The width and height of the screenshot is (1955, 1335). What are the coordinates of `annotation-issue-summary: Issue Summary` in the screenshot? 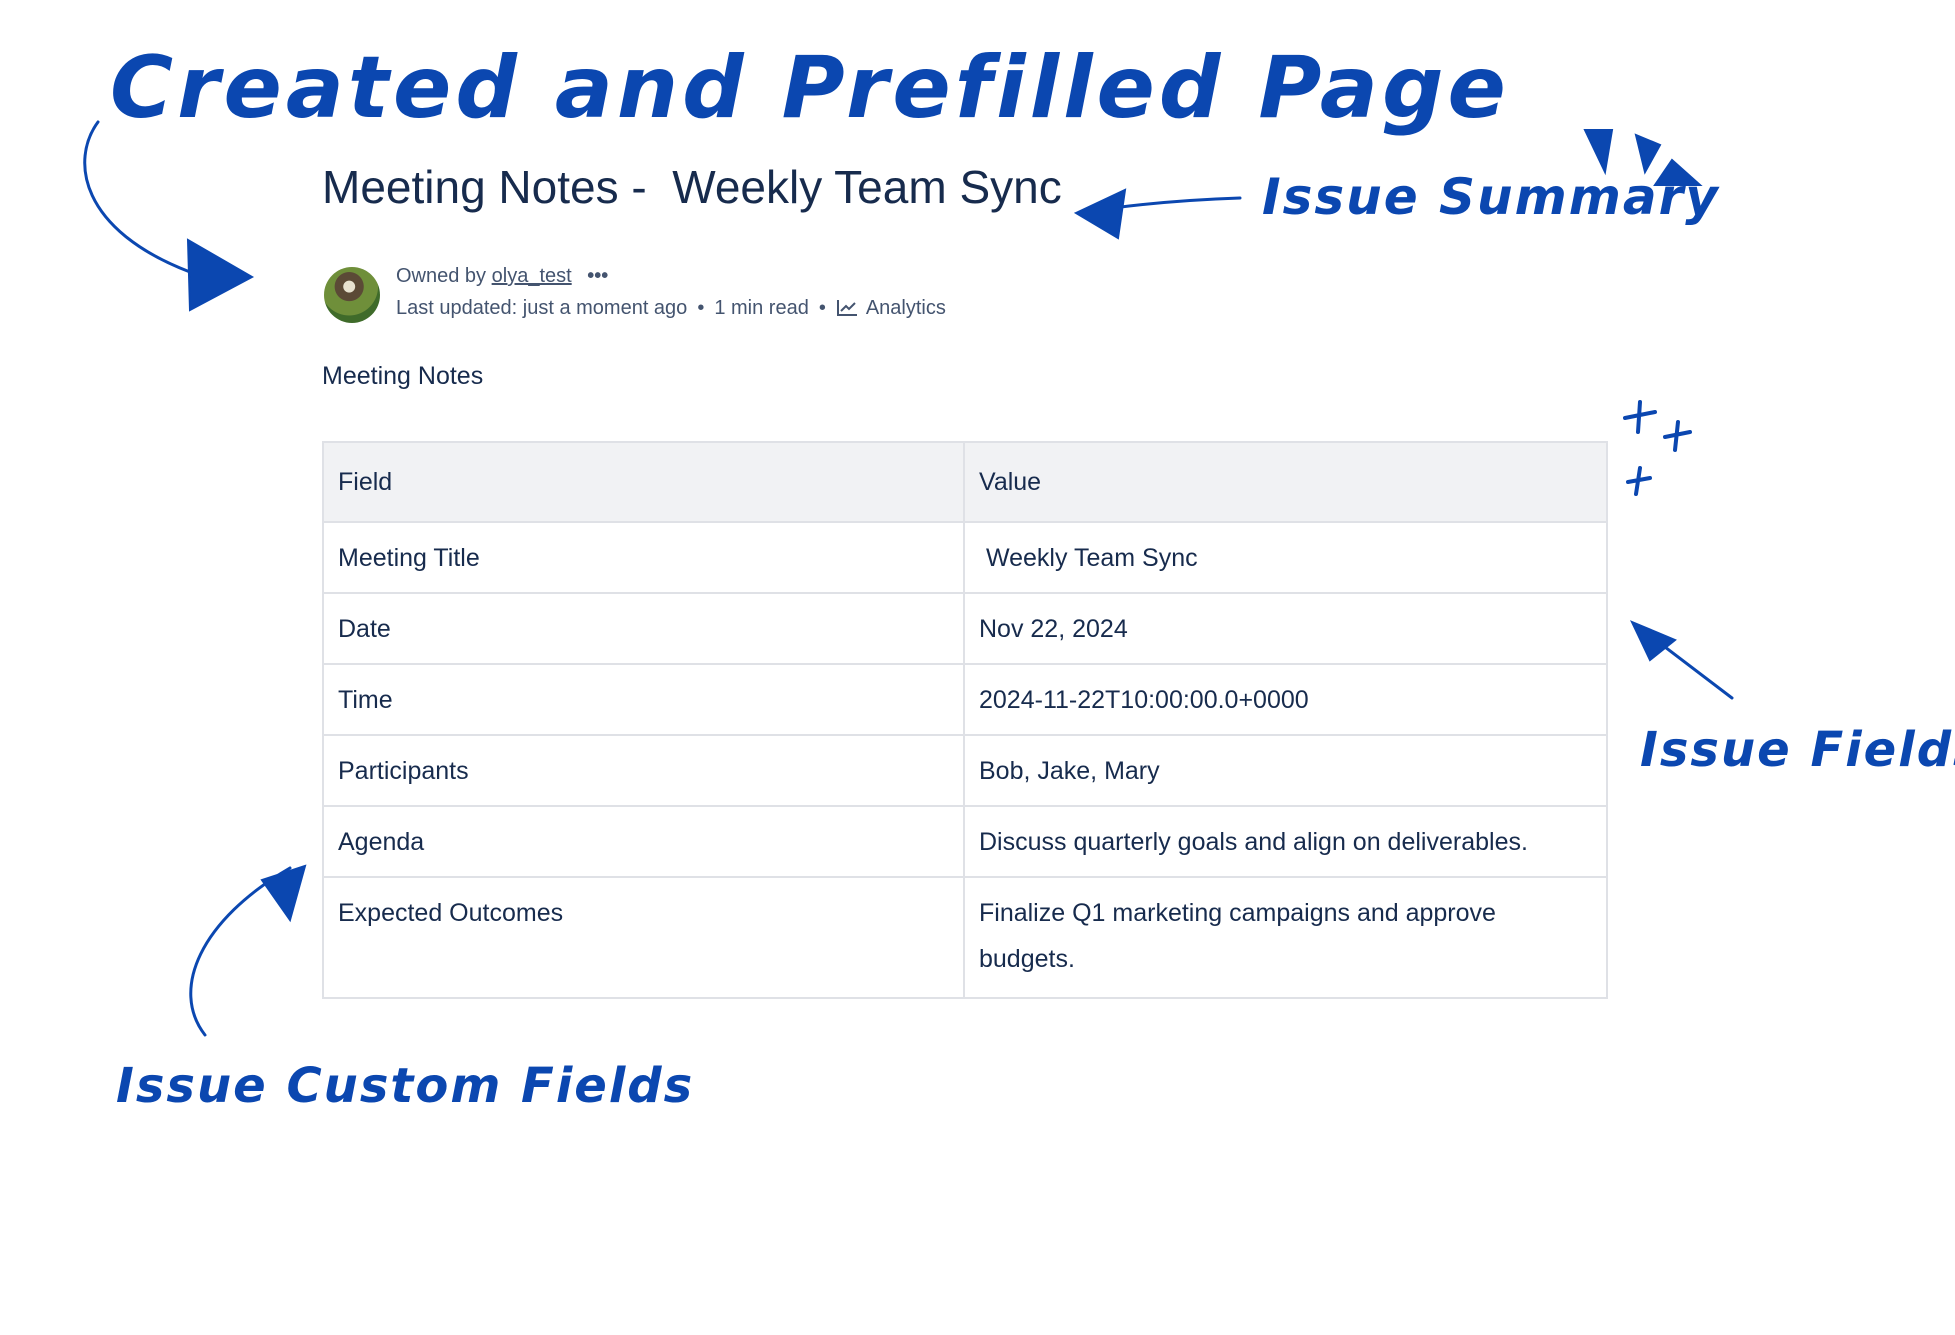 It's located at (1491, 197).